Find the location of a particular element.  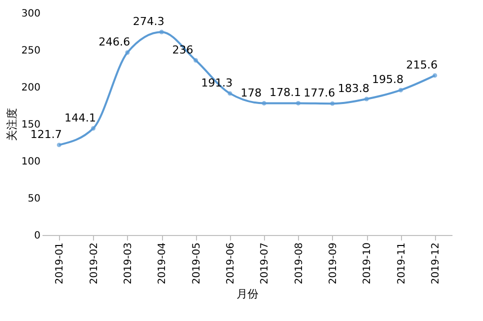

x-tick-label: 2019-02 is located at coordinates (94, 263).